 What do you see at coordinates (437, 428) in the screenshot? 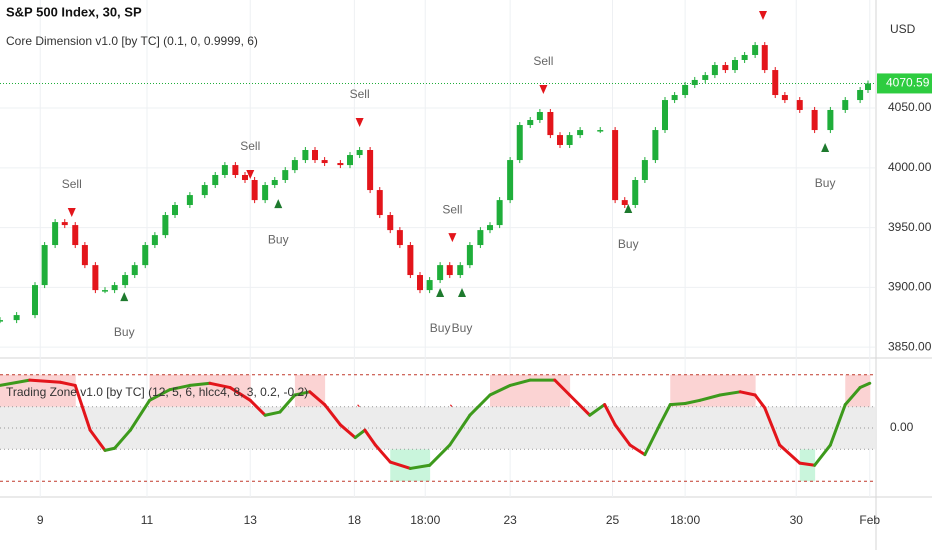
I see `neutral-band` at bounding box center [437, 428].